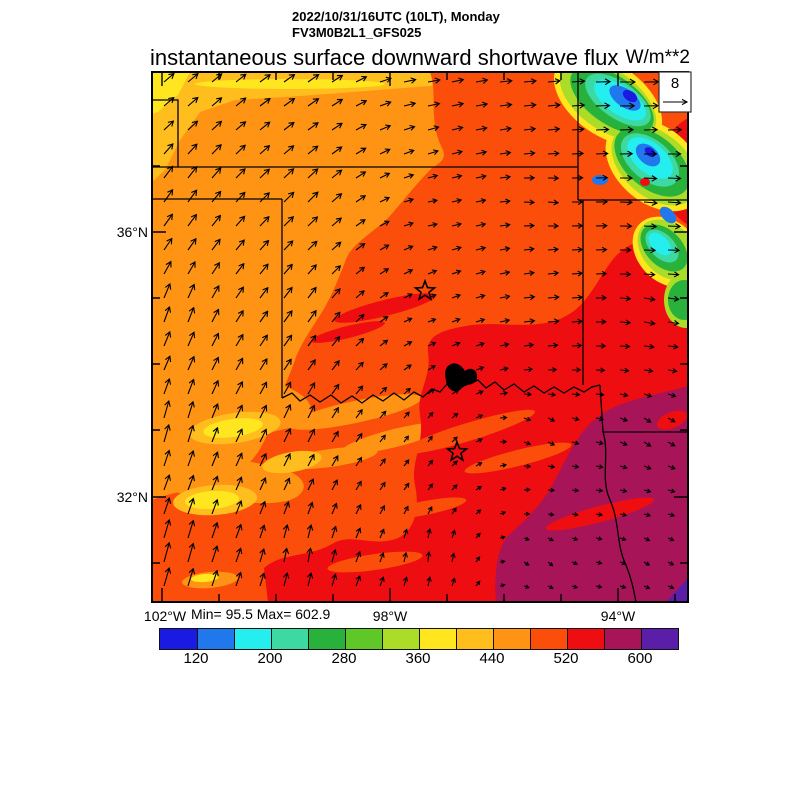 This screenshot has height=800, width=800. What do you see at coordinates (270, 658) in the screenshot?
I see `colorbar-tick-label: 200` at bounding box center [270, 658].